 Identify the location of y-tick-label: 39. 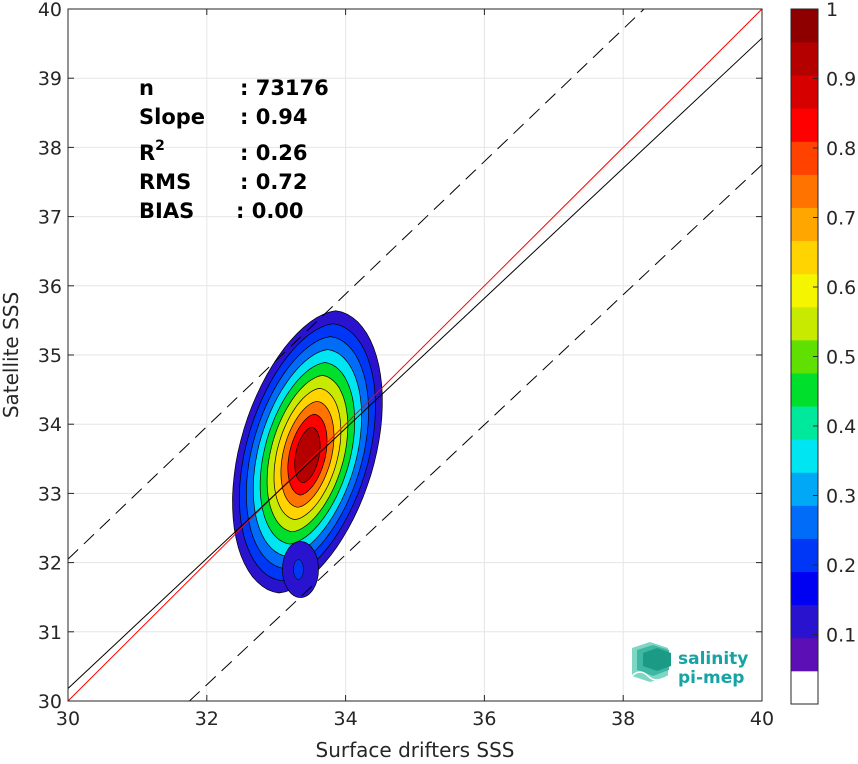
(50, 79).